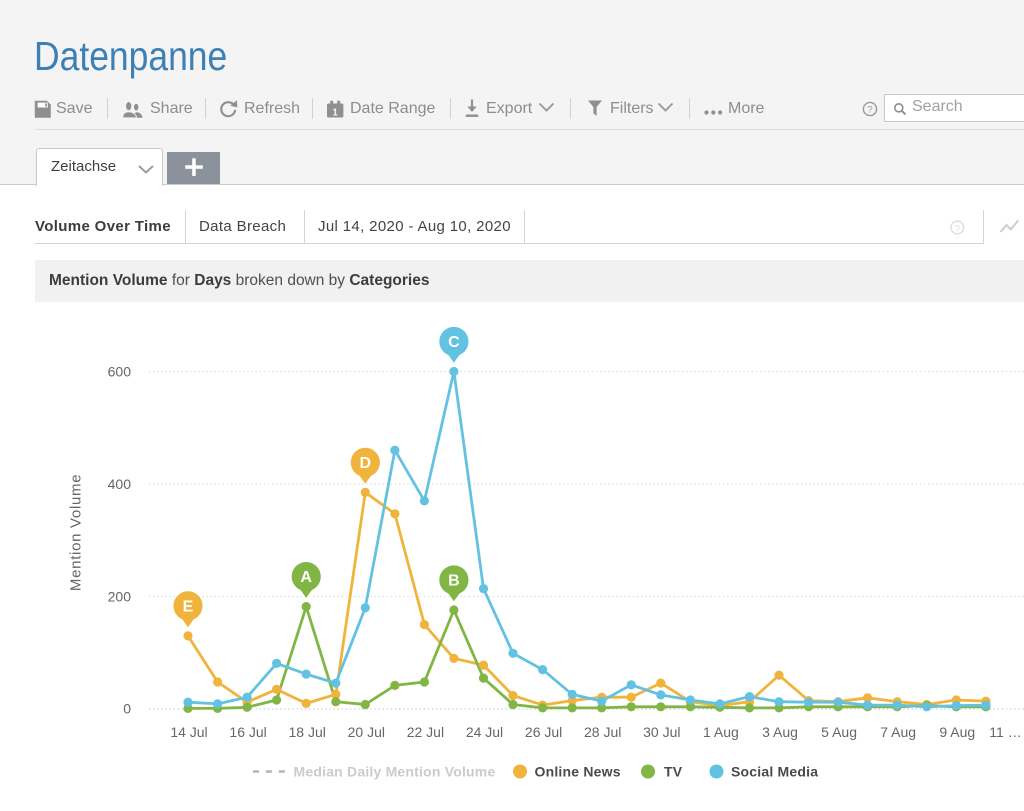 This screenshot has width=1024, height=811. What do you see at coordinates (366, 732) in the screenshot?
I see `svg-text: 20 Jul` at bounding box center [366, 732].